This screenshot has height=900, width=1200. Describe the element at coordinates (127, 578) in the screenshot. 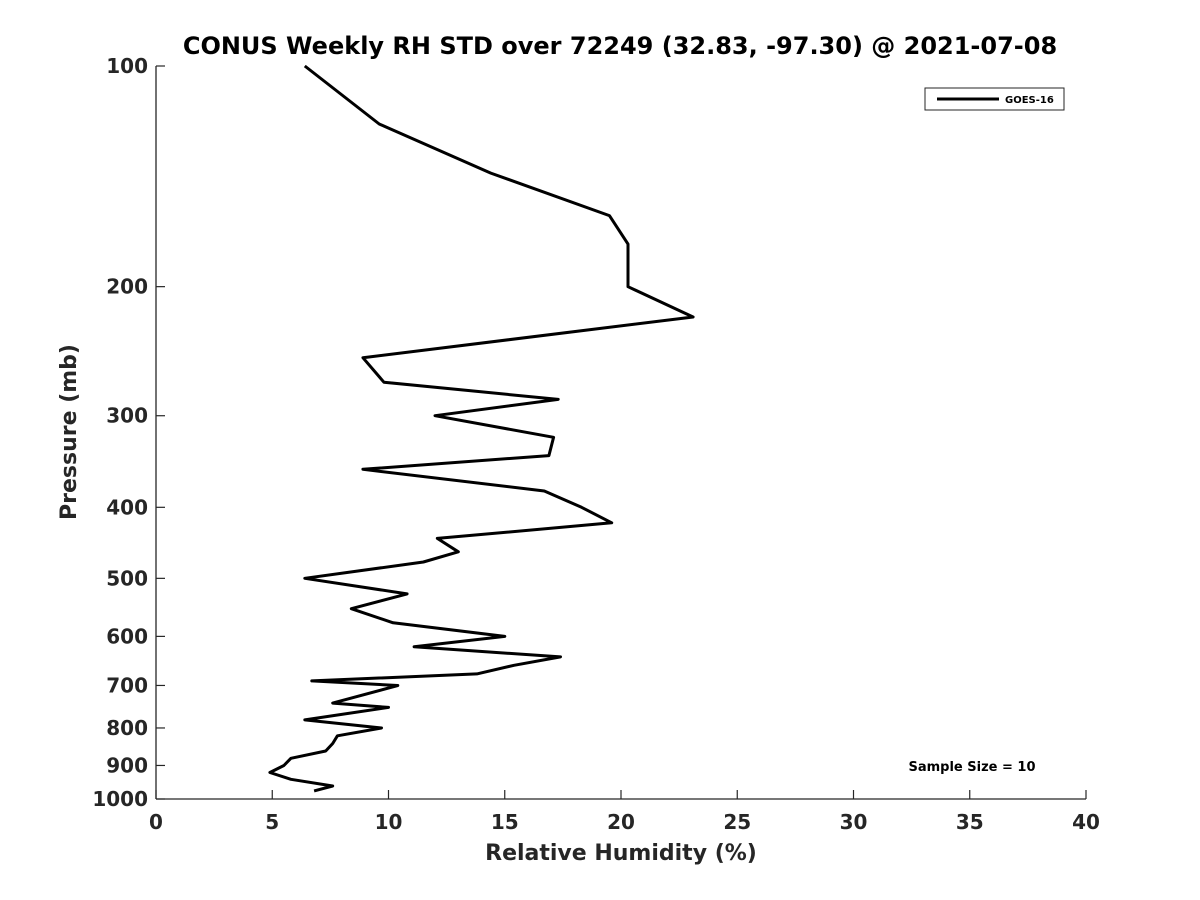

I see `y-tick-label: 500` at that location.